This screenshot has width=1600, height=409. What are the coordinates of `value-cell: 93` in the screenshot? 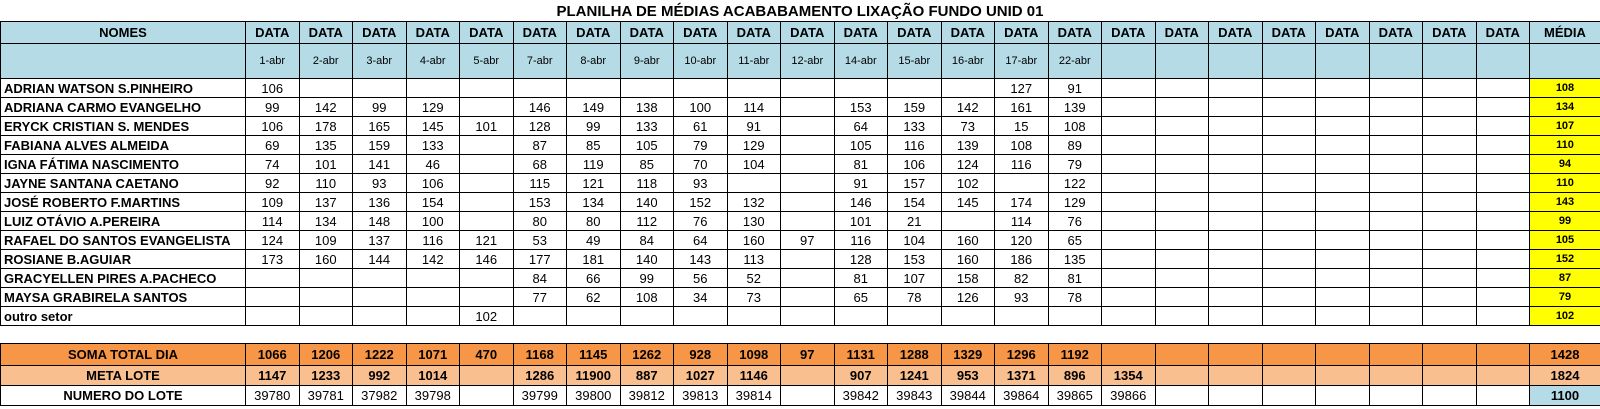 It's located at (1021, 297).